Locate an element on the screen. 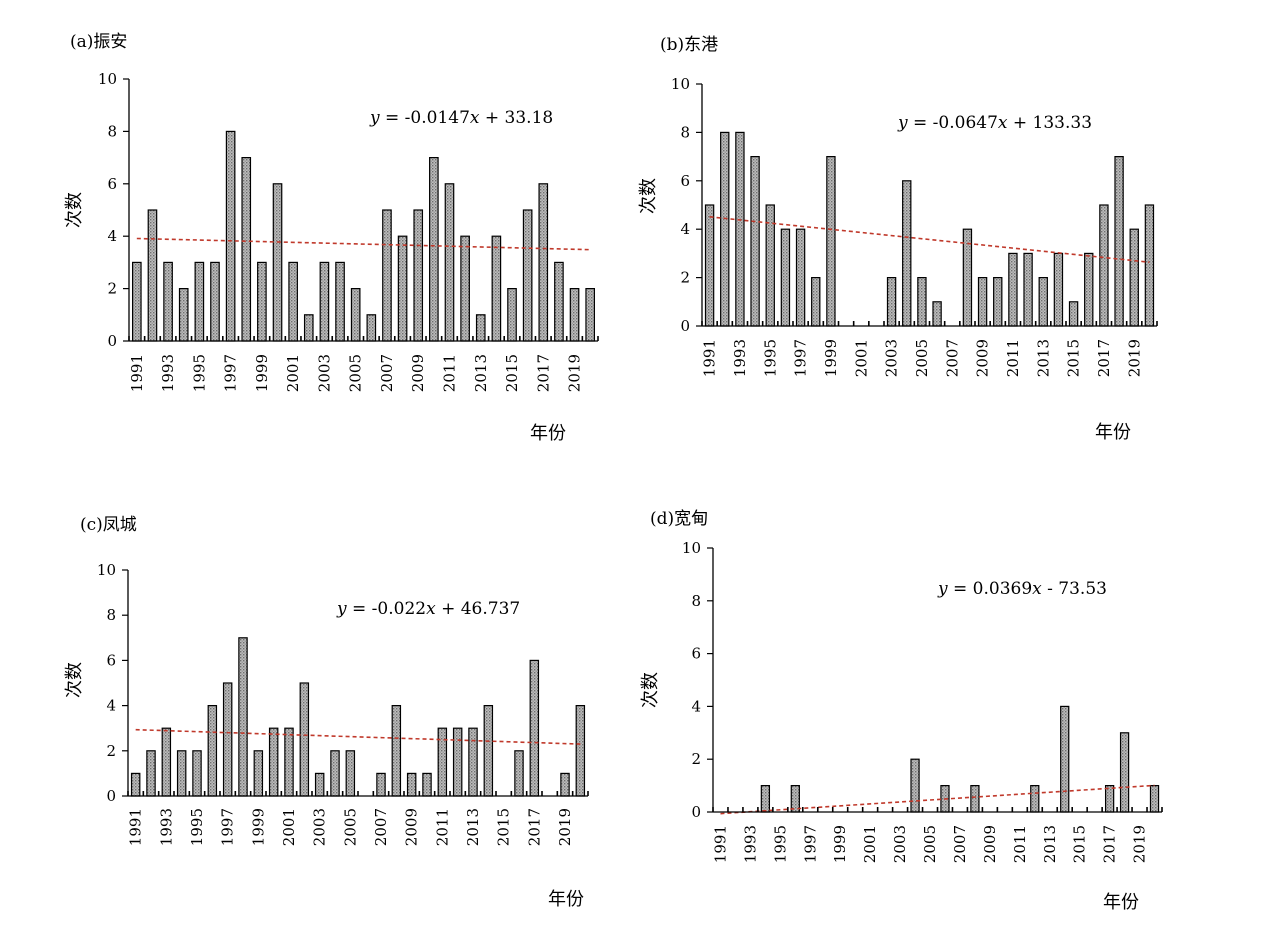 This screenshot has width=1268, height=952. equation-part2: + 33.18 is located at coordinates (516, 118).